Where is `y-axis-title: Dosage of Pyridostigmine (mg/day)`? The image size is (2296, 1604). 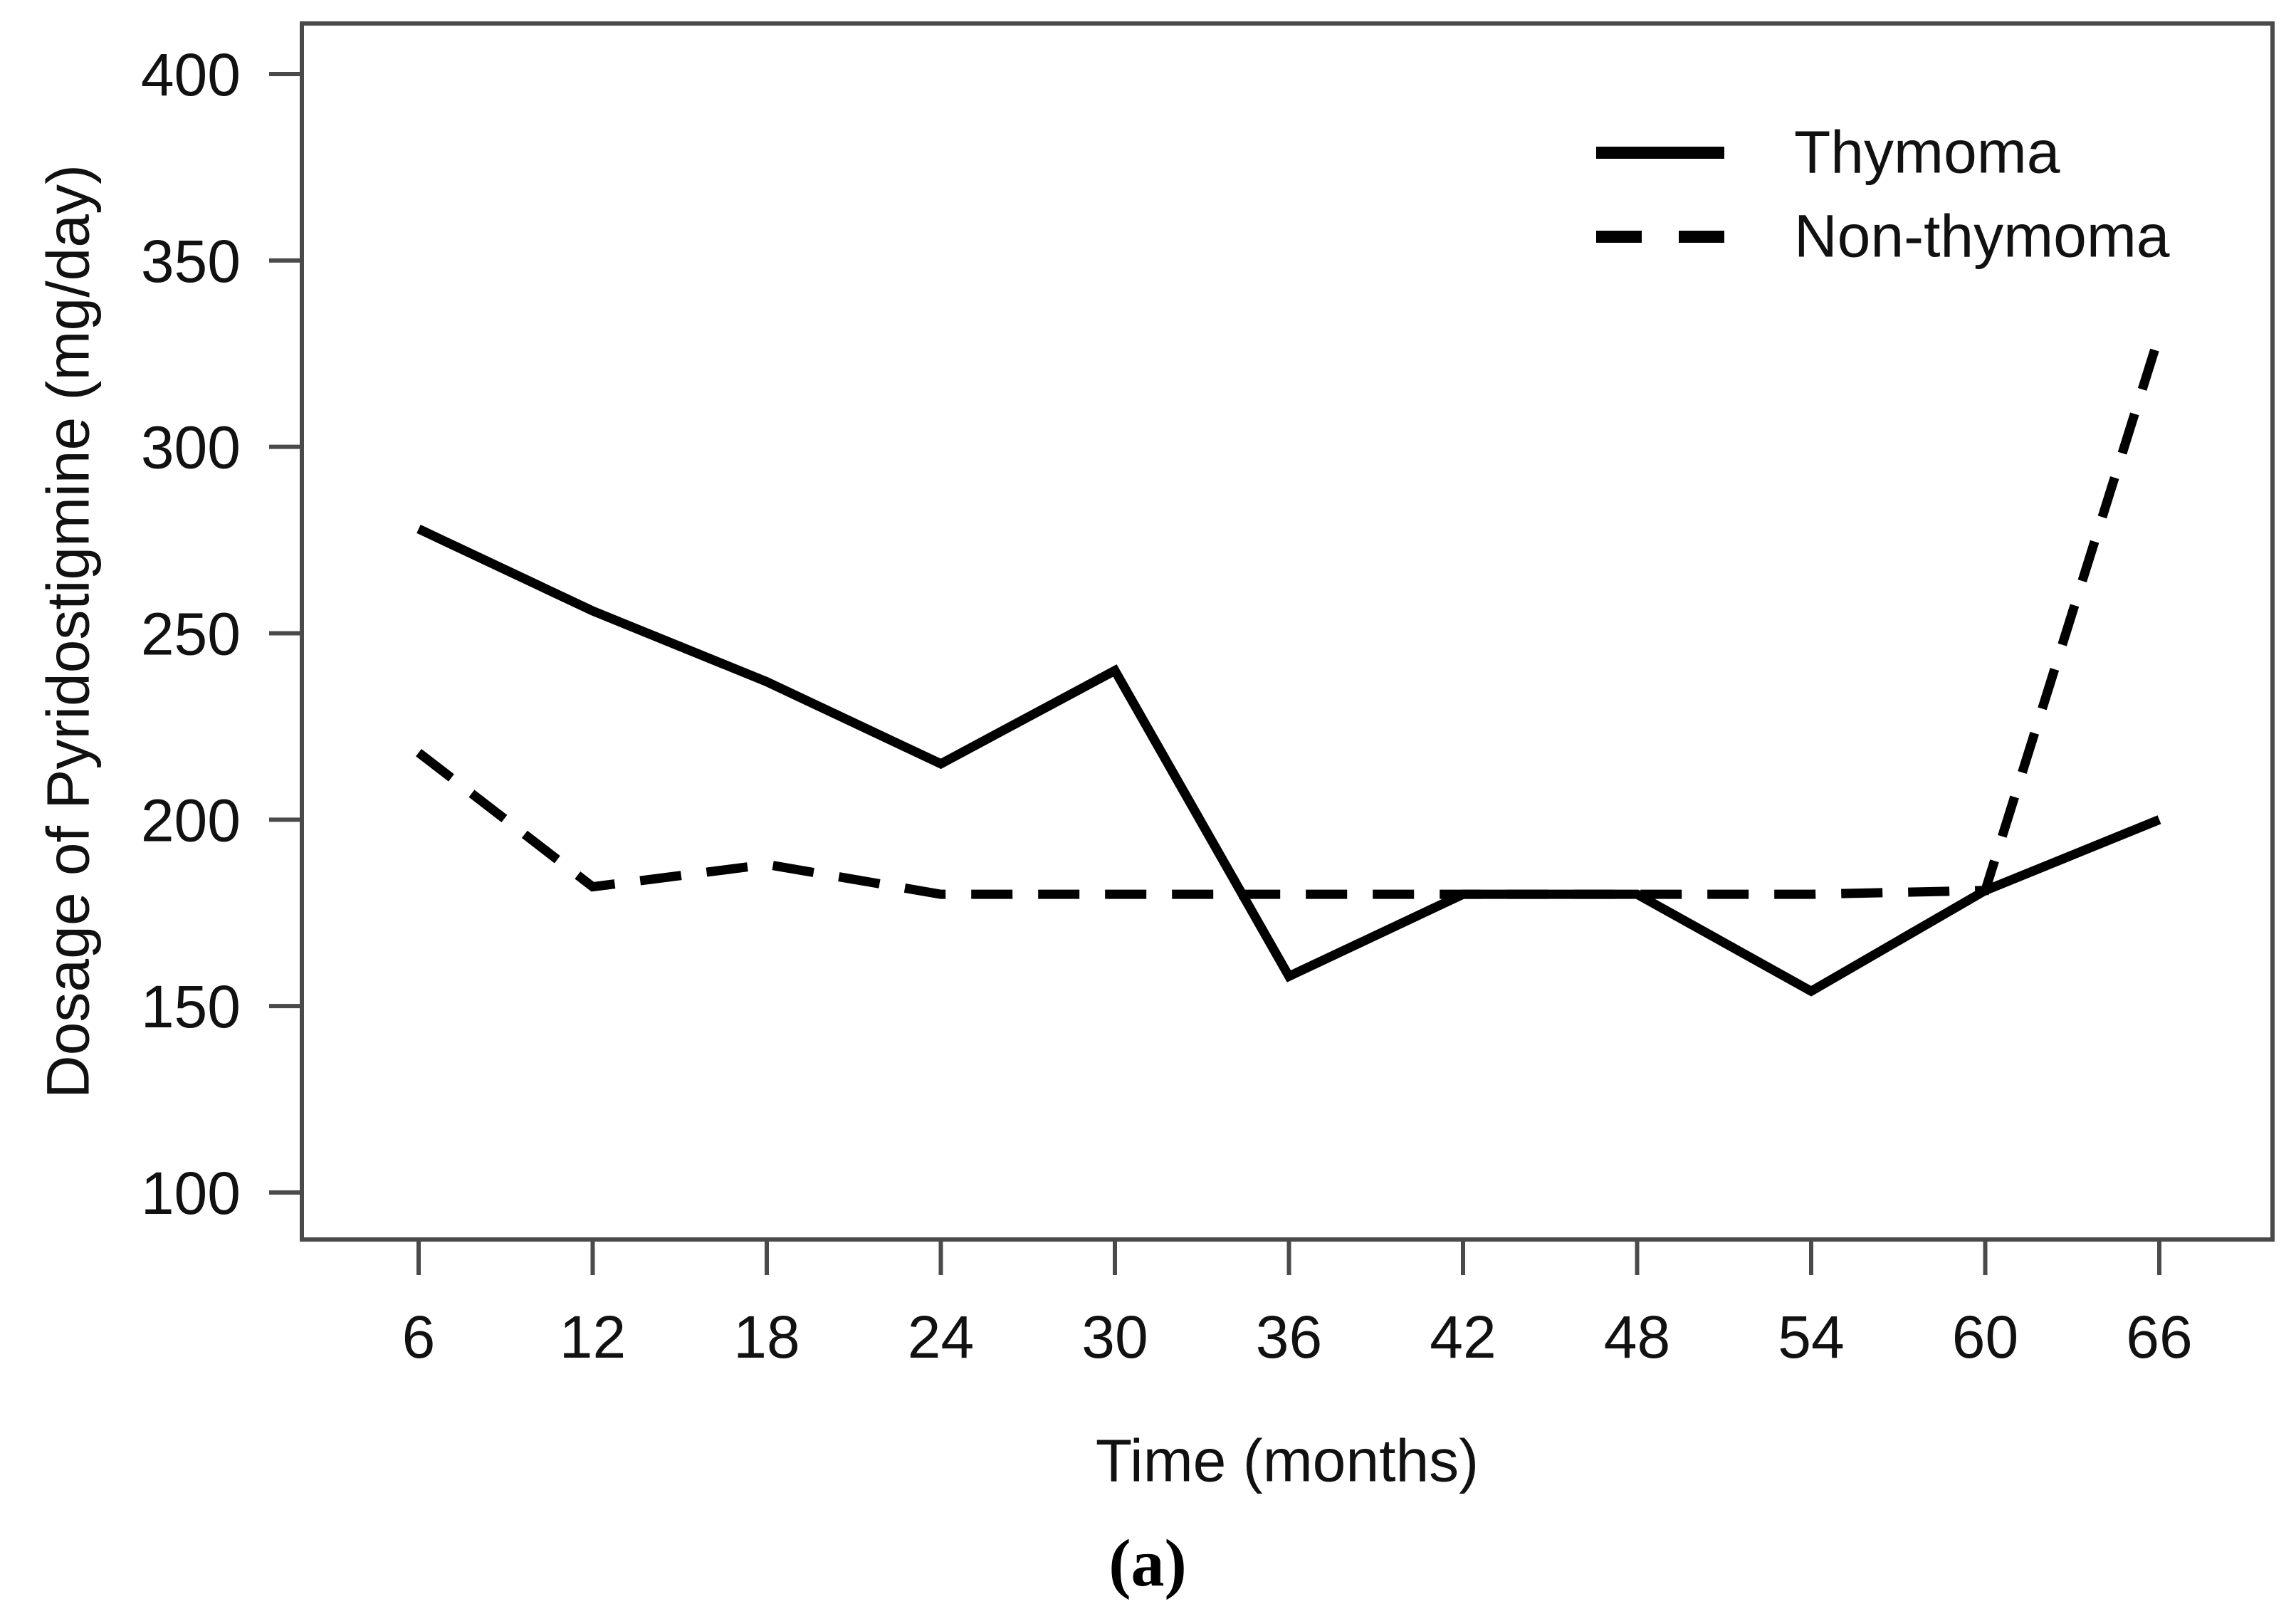
y-axis-title: Dosage of Pyridostigmine (mg/day) is located at coordinates (68, 631).